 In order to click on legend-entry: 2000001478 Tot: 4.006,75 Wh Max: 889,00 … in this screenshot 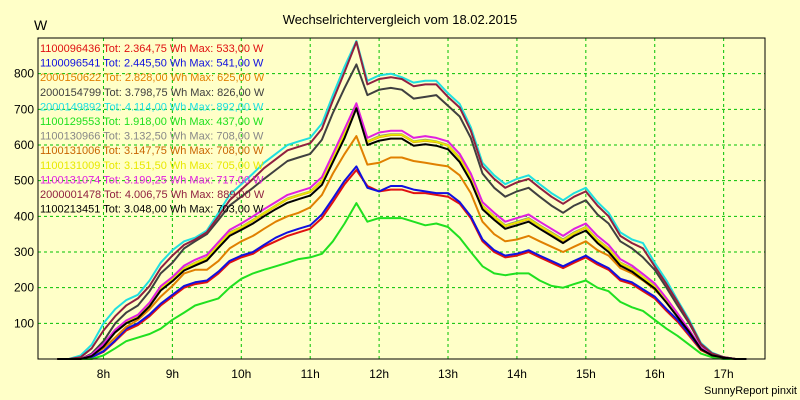, I will do `click(152, 195)`.